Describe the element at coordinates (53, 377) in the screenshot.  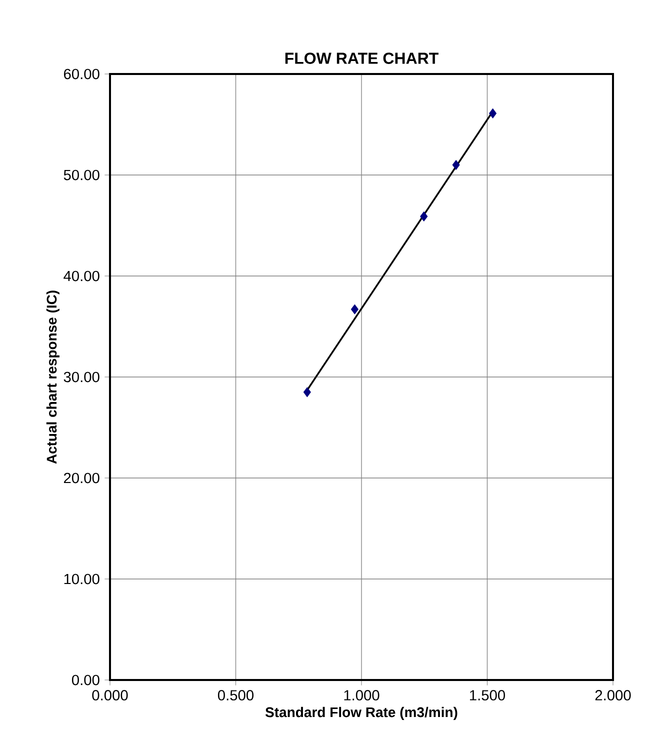
I see `y-axis-title: Actual chart response (IC)` at that location.